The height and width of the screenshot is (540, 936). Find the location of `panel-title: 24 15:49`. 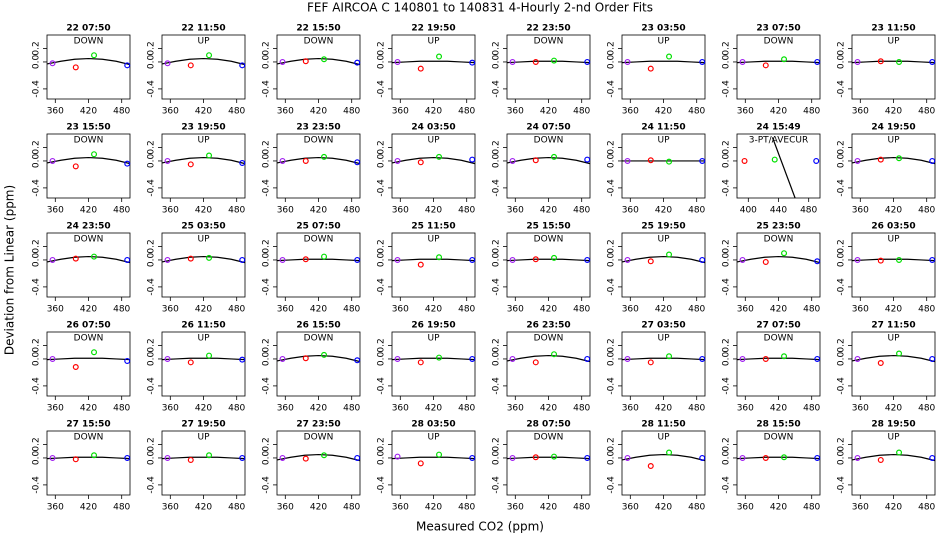

panel-title: 24 15:49 is located at coordinates (778, 128).